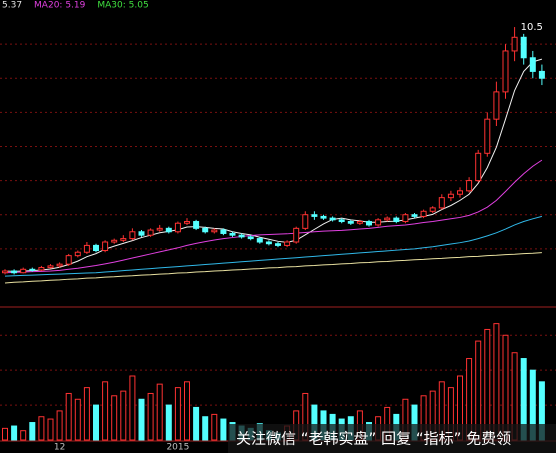 The height and width of the screenshot is (453, 556). I want to click on indicator-label: MA20: 5.19, so click(60, 6).